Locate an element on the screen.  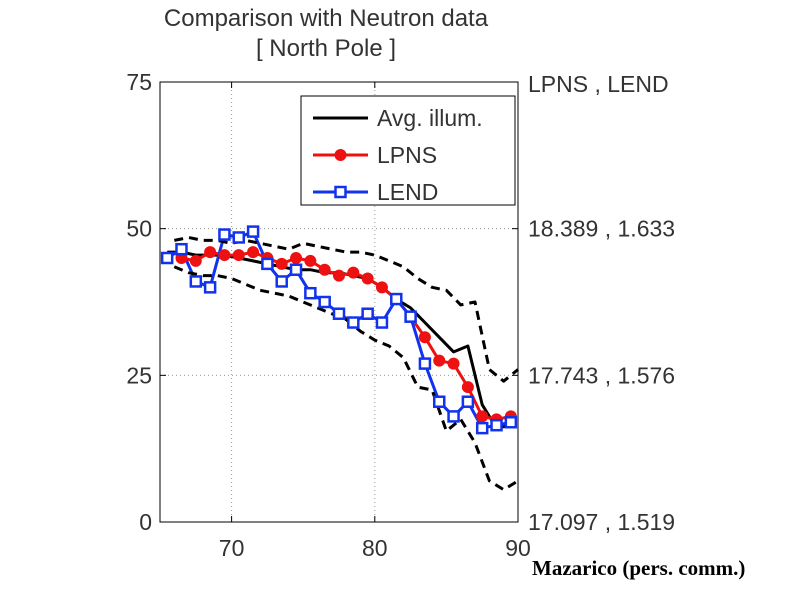
series-line-lpns is located at coordinates (346, 335).